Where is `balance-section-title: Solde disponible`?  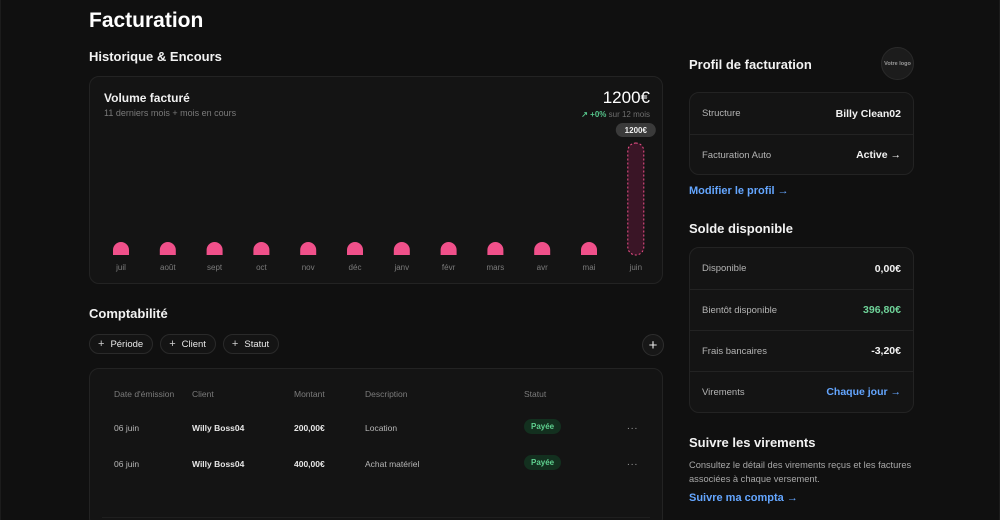 balance-section-title: Solde disponible is located at coordinates (741, 228).